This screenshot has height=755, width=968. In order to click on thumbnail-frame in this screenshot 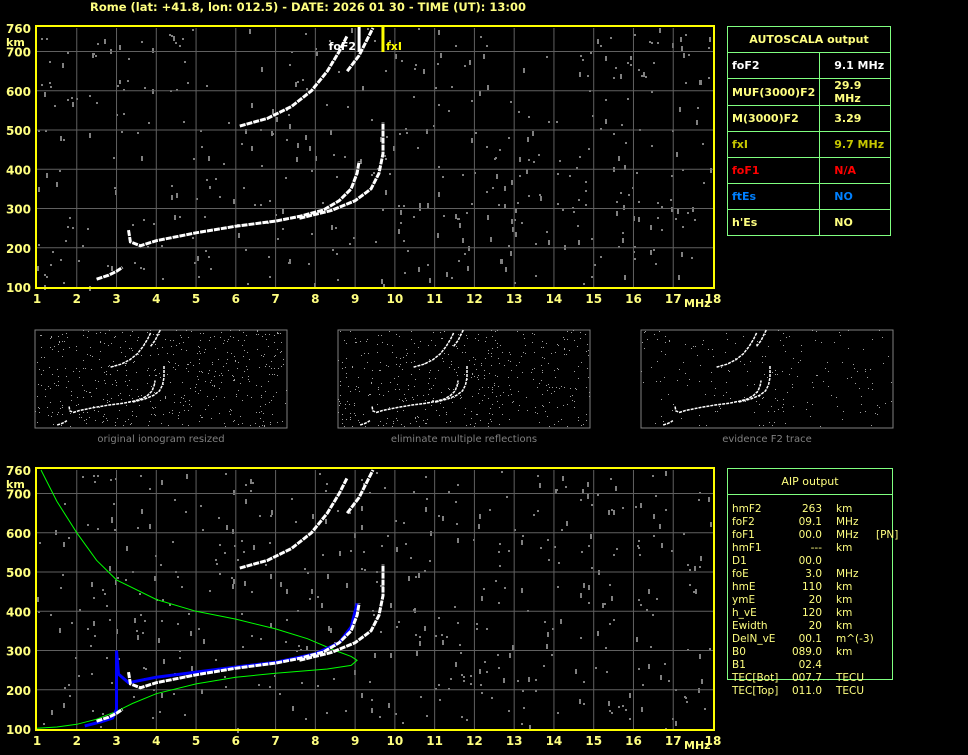, I will do `click(464, 379)`.